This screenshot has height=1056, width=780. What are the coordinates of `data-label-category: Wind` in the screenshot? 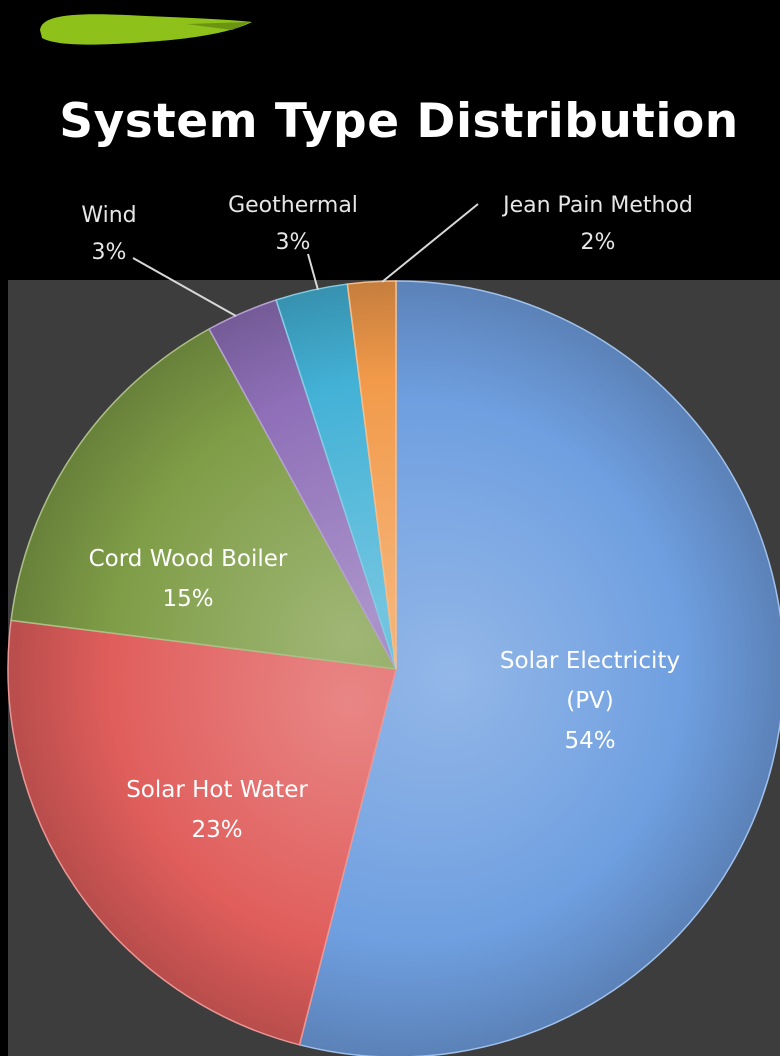 It's located at (108, 215).